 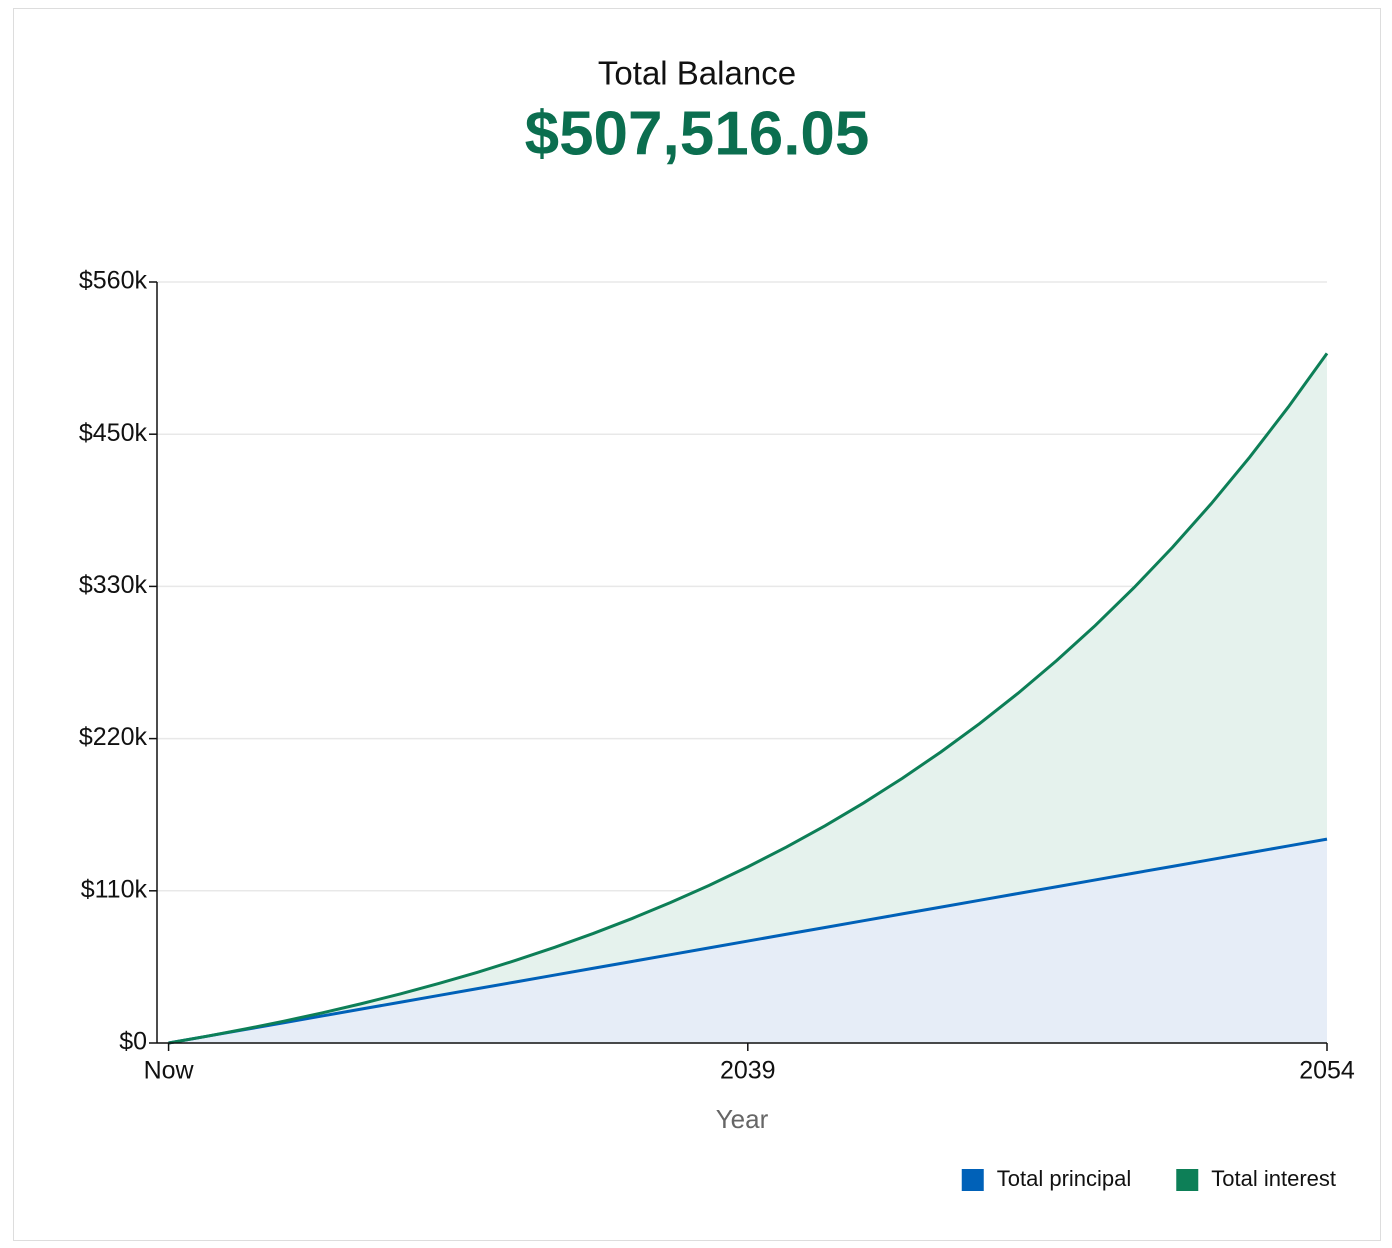 What do you see at coordinates (748, 1071) in the screenshot?
I see `x-tick-label: 2039` at bounding box center [748, 1071].